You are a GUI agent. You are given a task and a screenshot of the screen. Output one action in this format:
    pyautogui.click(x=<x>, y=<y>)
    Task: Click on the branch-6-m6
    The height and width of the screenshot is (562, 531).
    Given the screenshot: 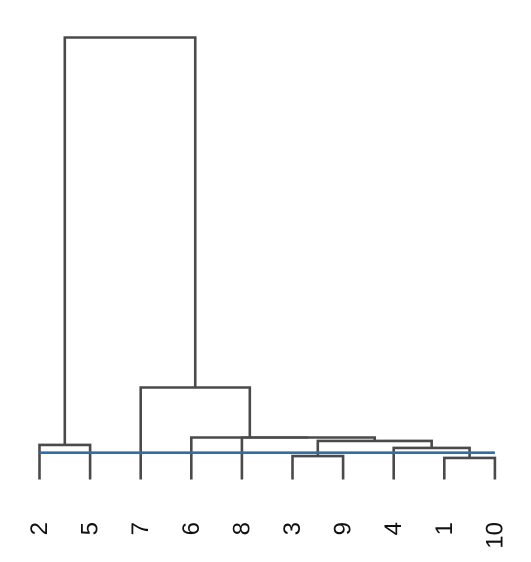 What is the action you would take?
    pyautogui.click(x=249, y=458)
    